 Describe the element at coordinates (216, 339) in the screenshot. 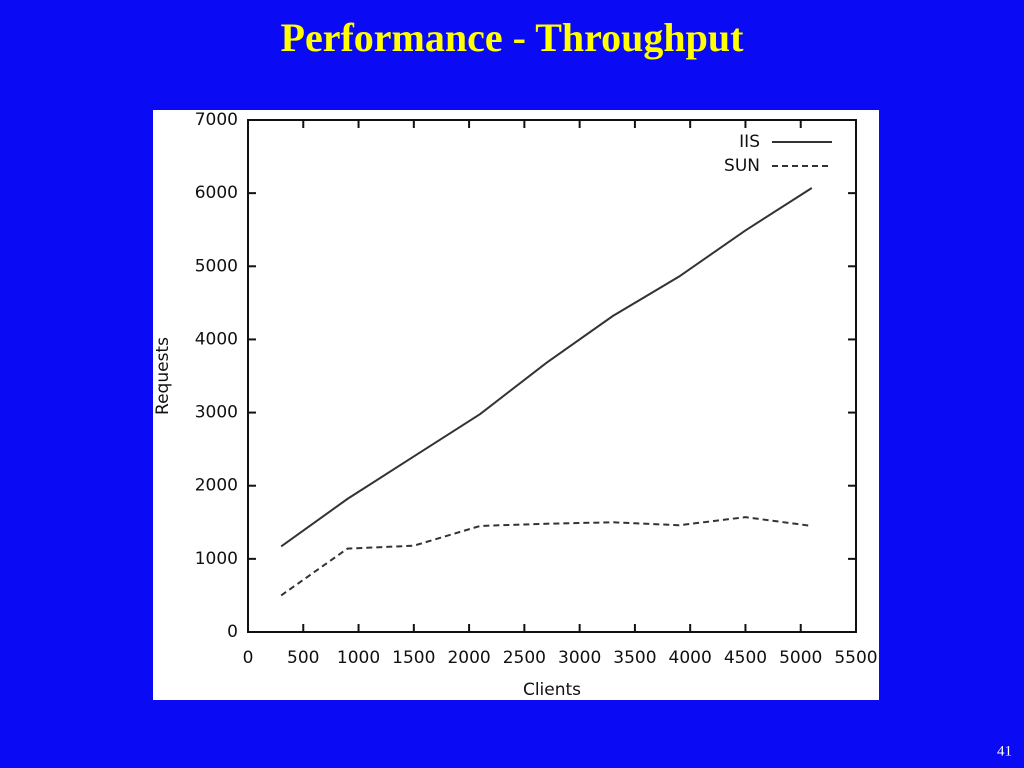

I see `y-tick-label: 4000` at that location.